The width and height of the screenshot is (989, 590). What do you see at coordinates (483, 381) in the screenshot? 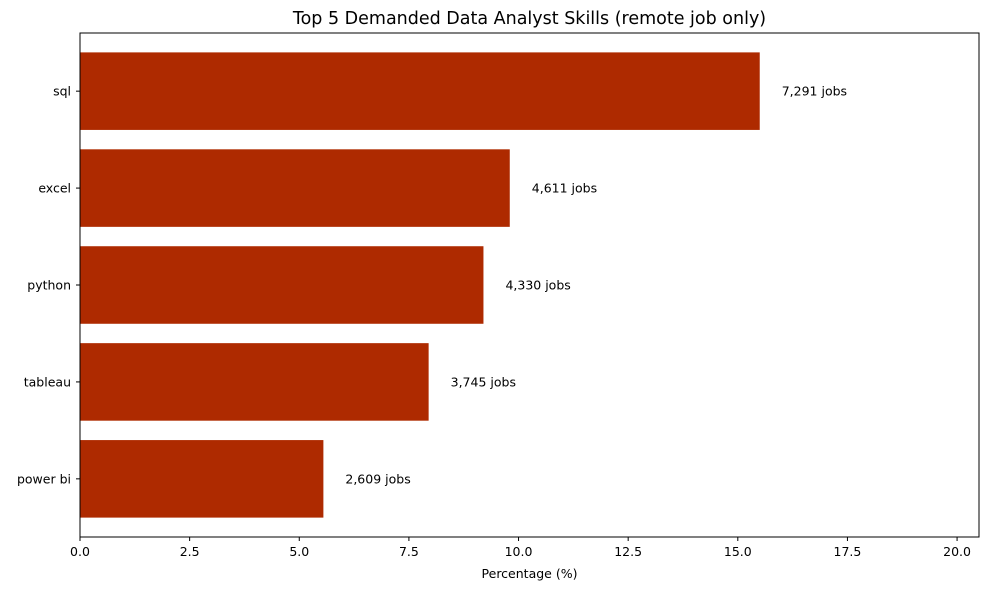
I see `data-label-tableau: 3,745 jobs` at bounding box center [483, 381].